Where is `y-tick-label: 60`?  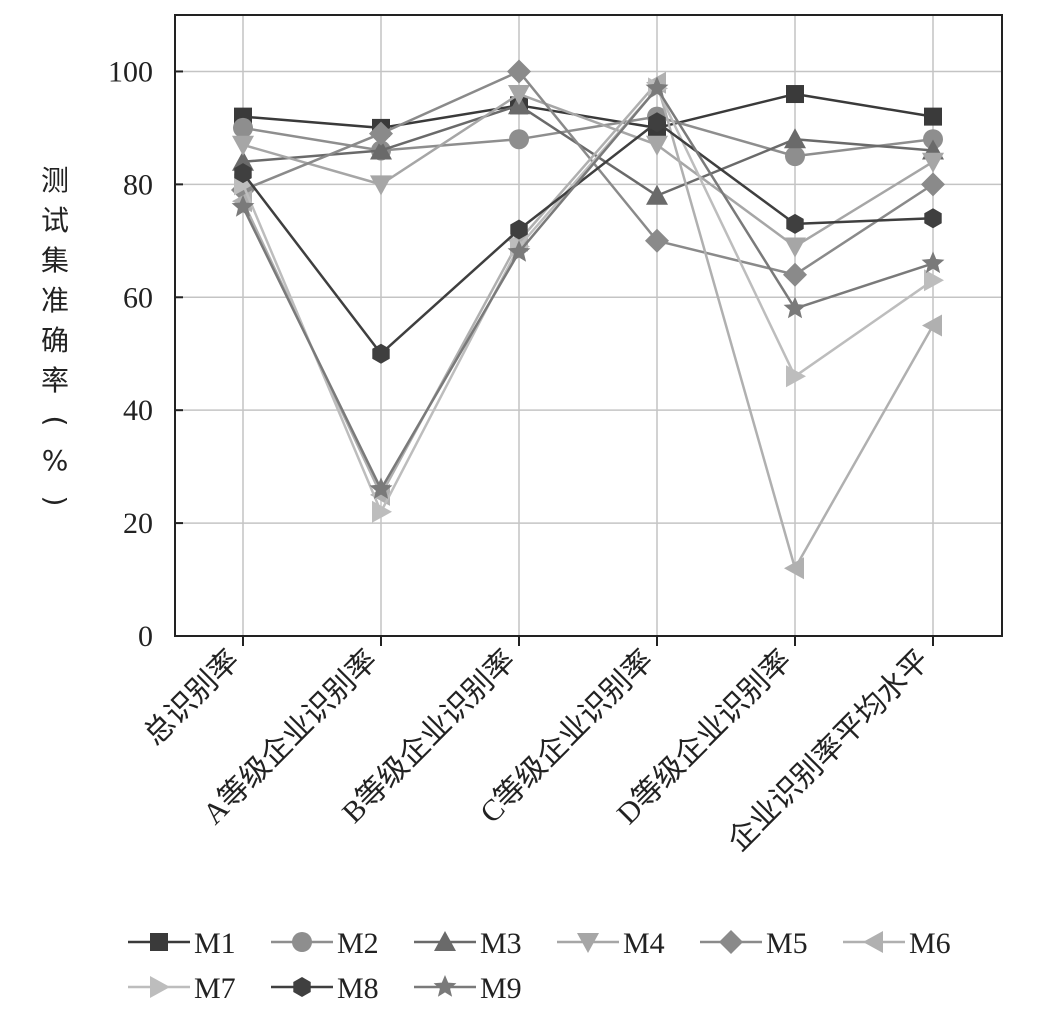 y-tick-label: 60 is located at coordinates (138, 297).